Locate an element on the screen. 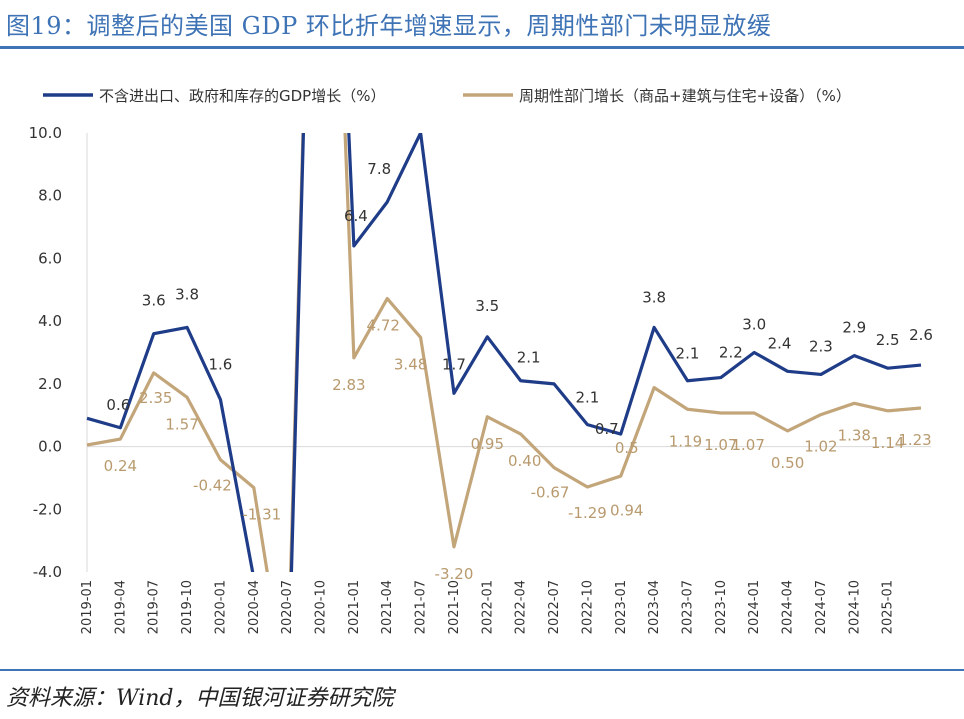  x-tick-label: 2024-10 is located at coordinates (854, 607).